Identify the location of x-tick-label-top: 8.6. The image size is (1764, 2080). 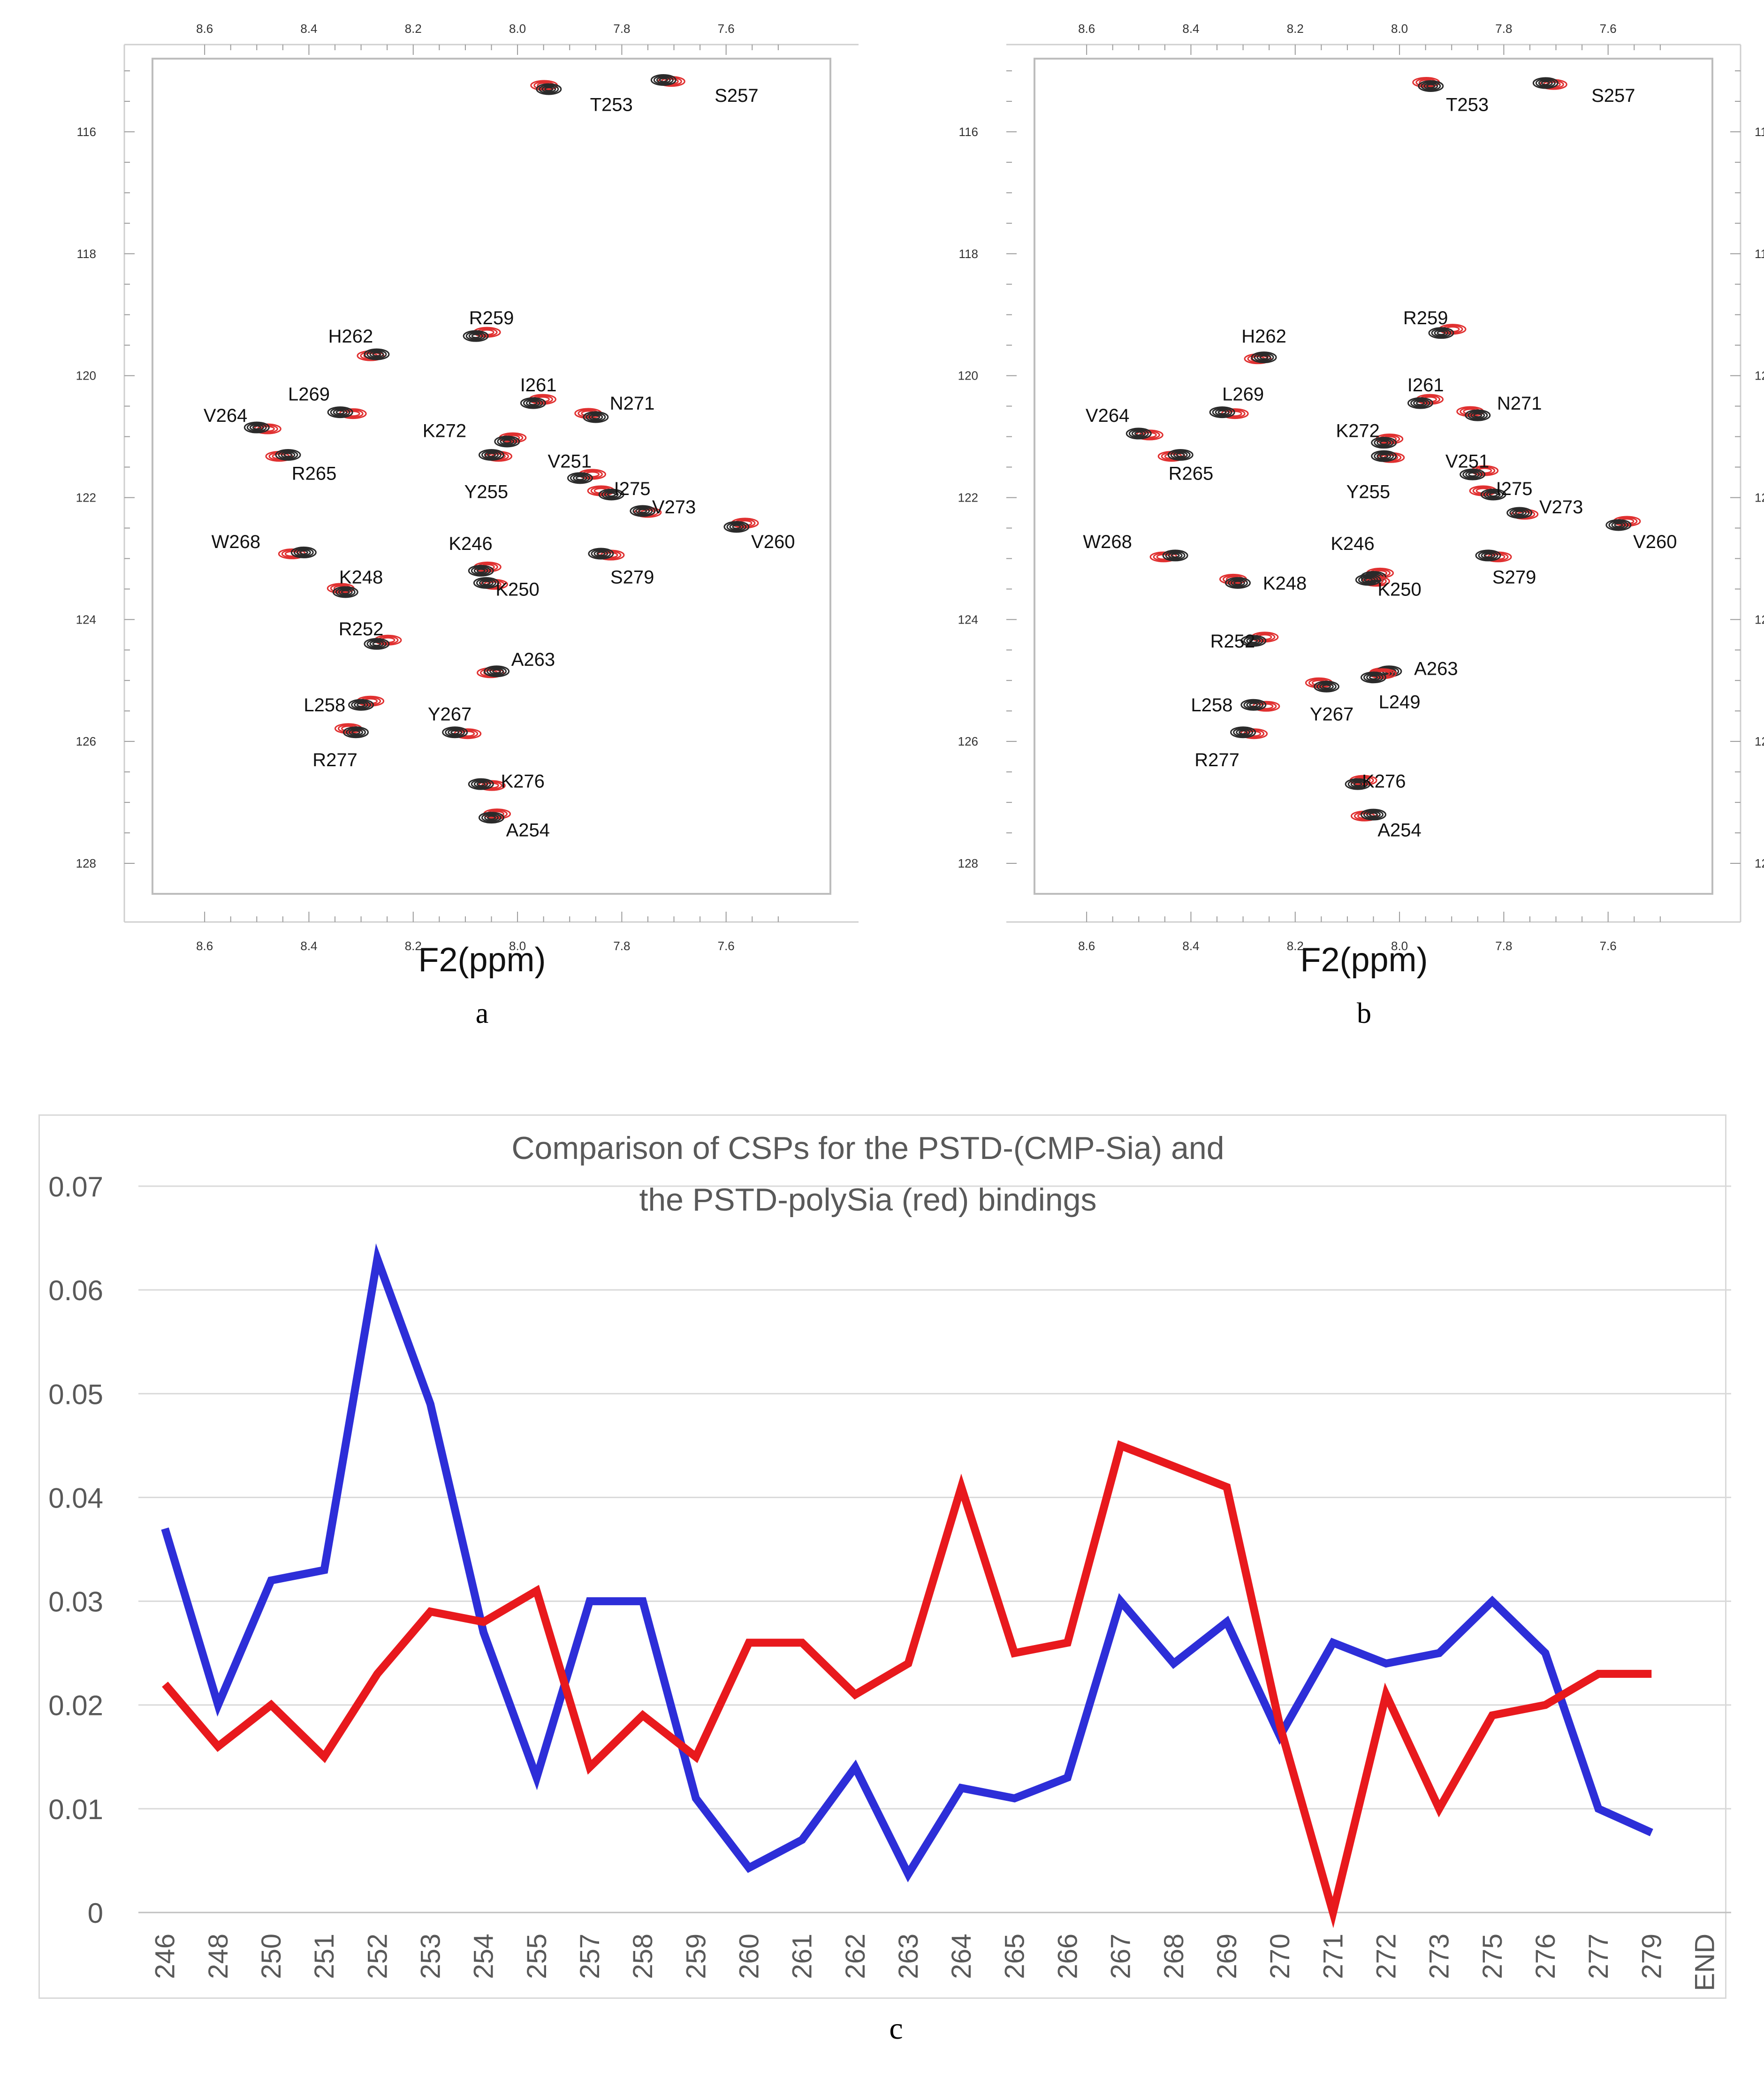
(204, 29).